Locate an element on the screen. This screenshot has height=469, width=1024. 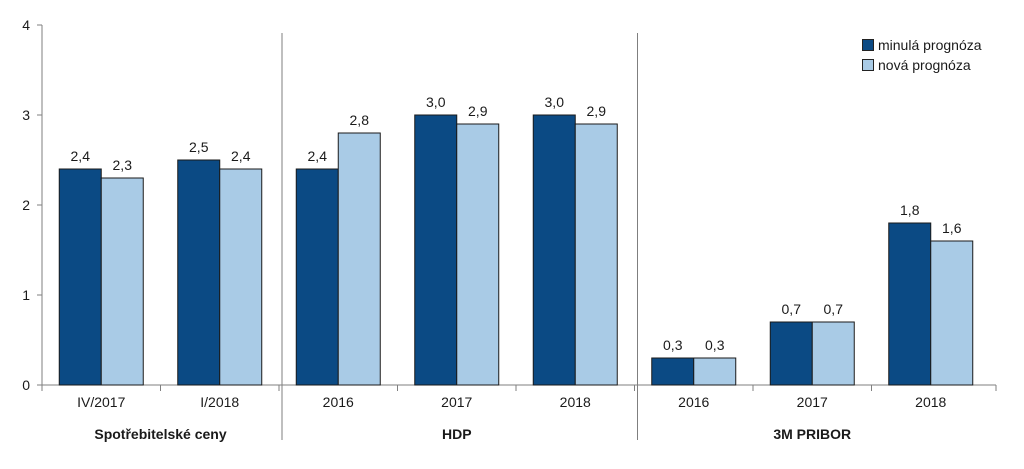
value-label-nova: 0,7 is located at coordinates (834, 309).